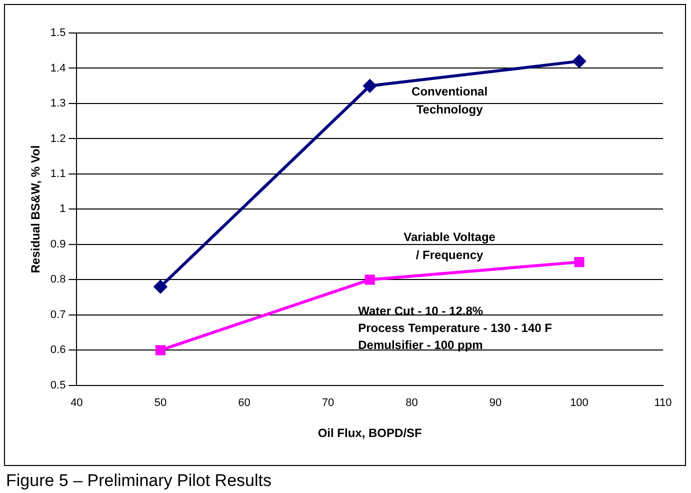 This screenshot has width=691, height=493. Describe the element at coordinates (139, 481) in the screenshot. I see `caption: Figure 5 – Preliminary Pilot Results` at that location.